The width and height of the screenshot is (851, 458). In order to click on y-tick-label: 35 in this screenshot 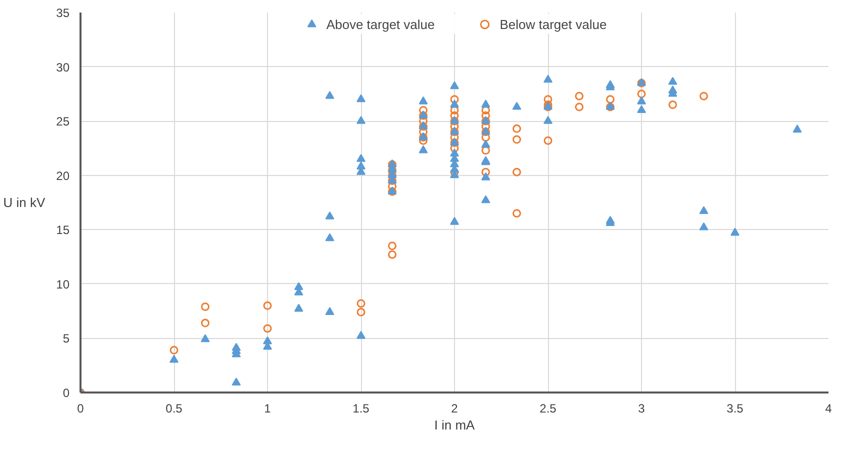, I will do `click(63, 13)`.